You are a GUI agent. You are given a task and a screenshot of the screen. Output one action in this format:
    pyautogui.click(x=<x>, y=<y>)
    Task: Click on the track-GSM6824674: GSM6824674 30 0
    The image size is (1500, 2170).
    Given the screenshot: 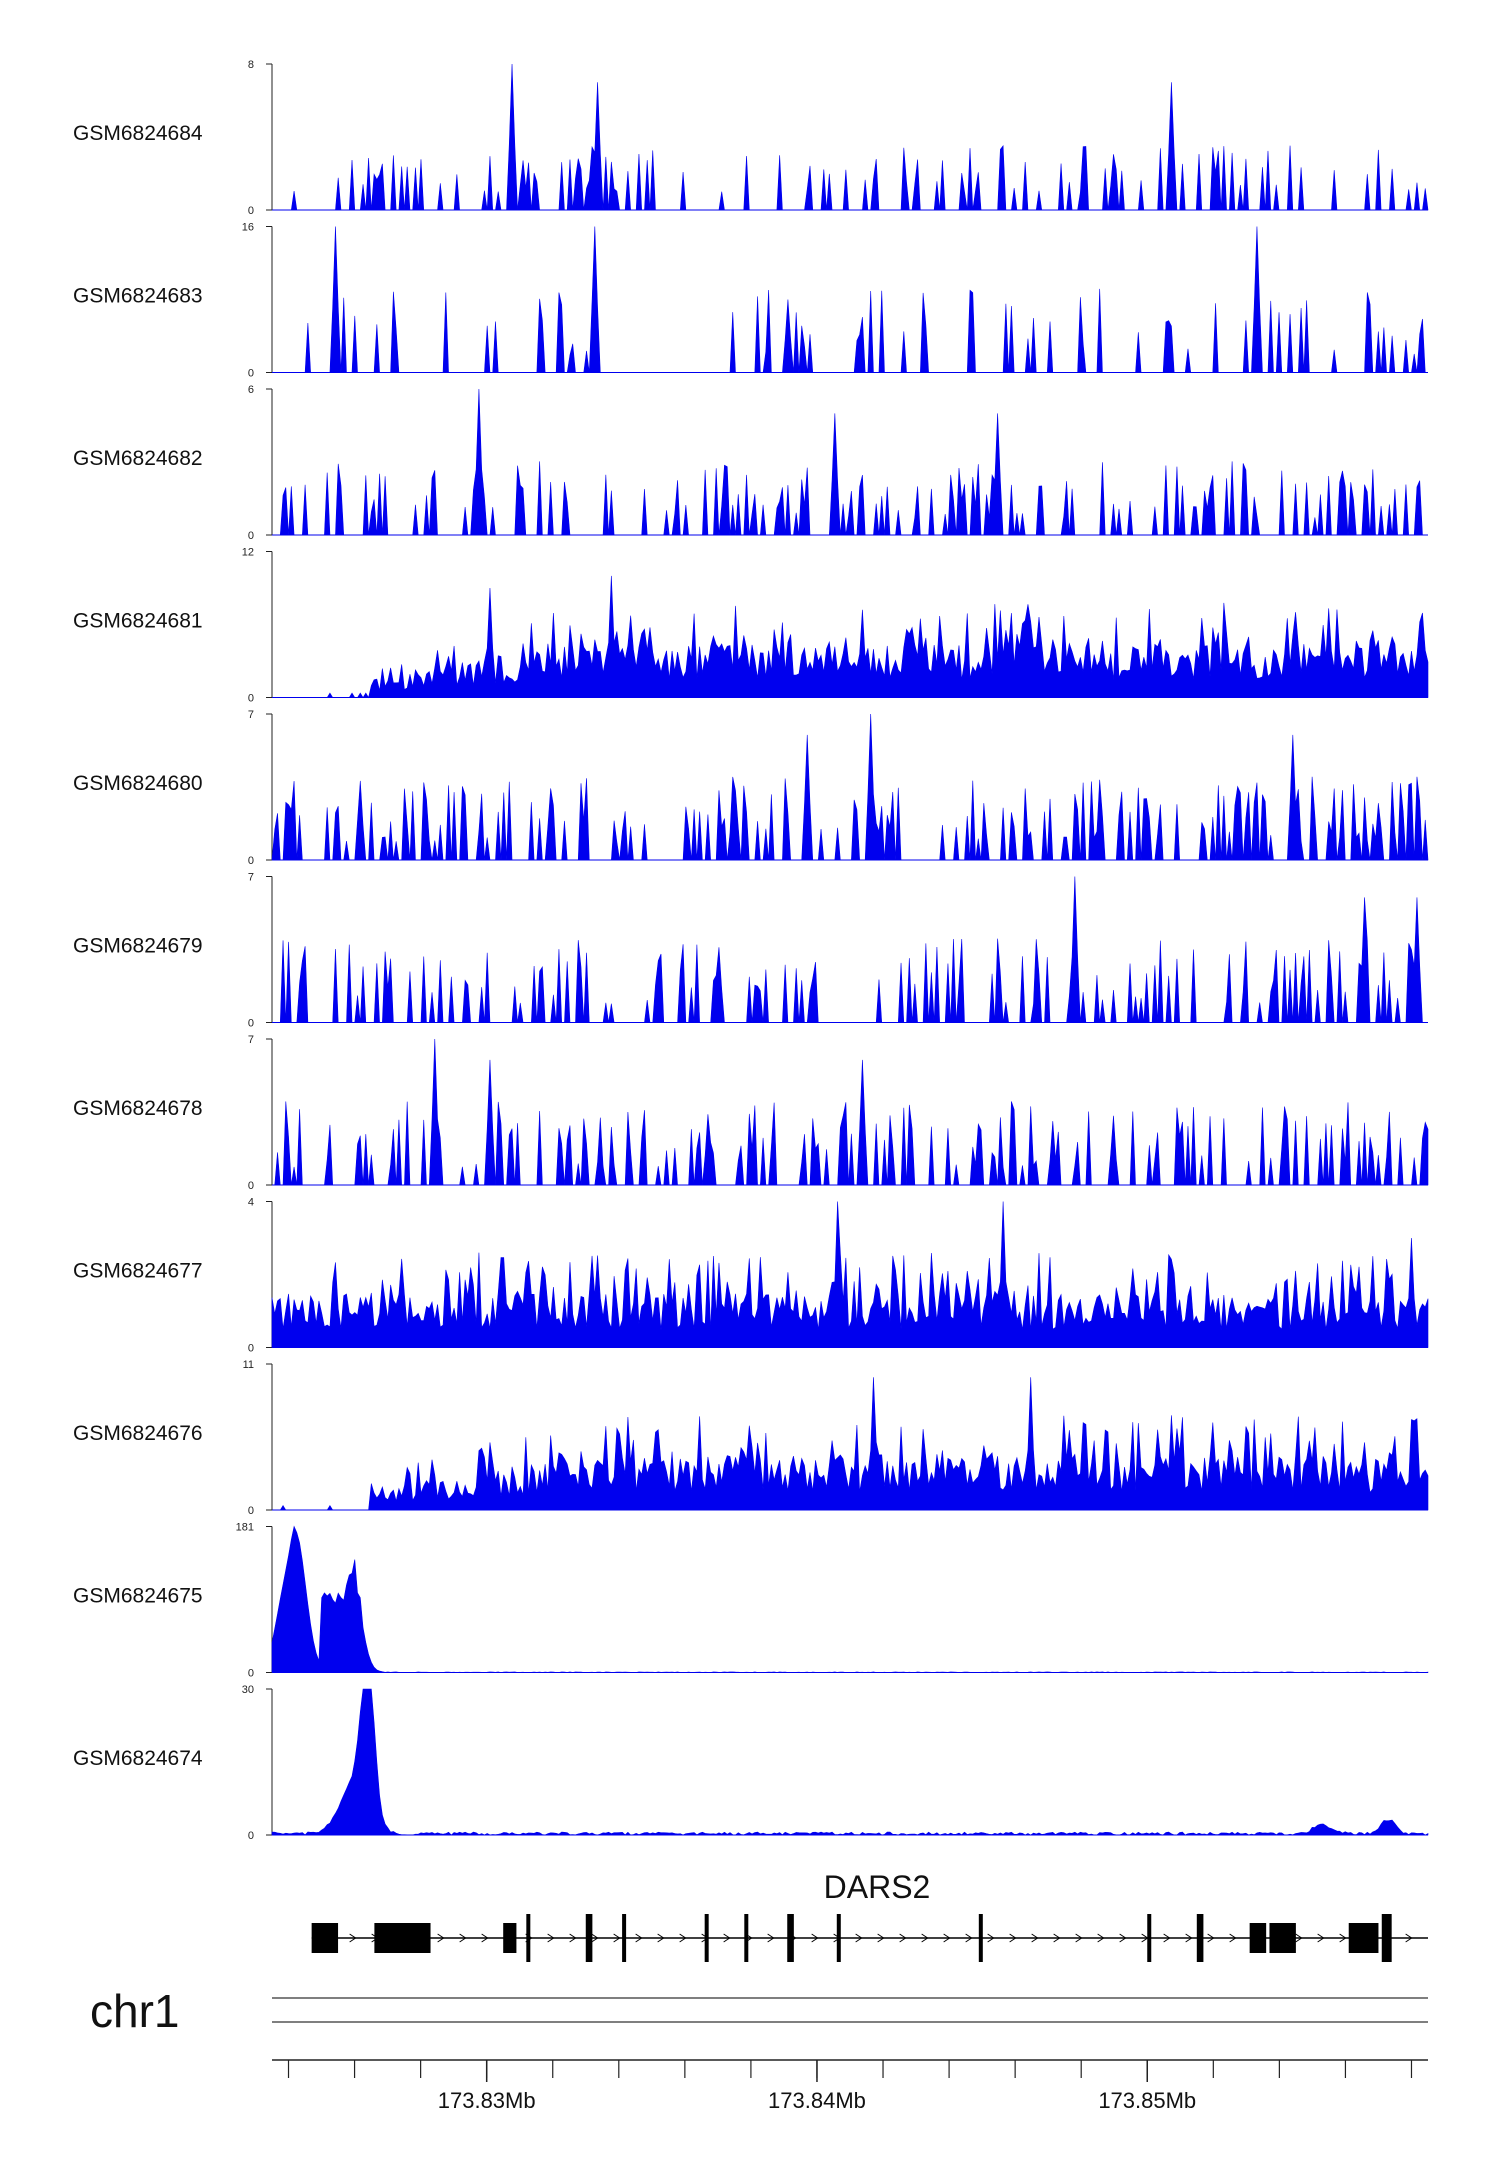 What is the action you would take?
    pyautogui.click(x=751, y=1763)
    